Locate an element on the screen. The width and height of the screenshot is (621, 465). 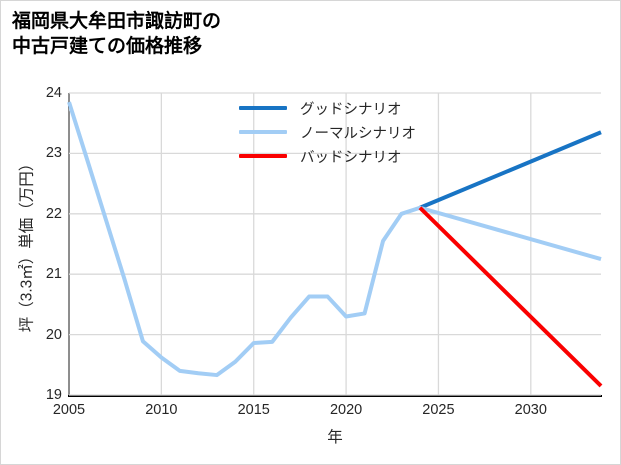
y-axis-label: 坪（3.3㎡）単価（万円） is located at coordinates (25, 244).